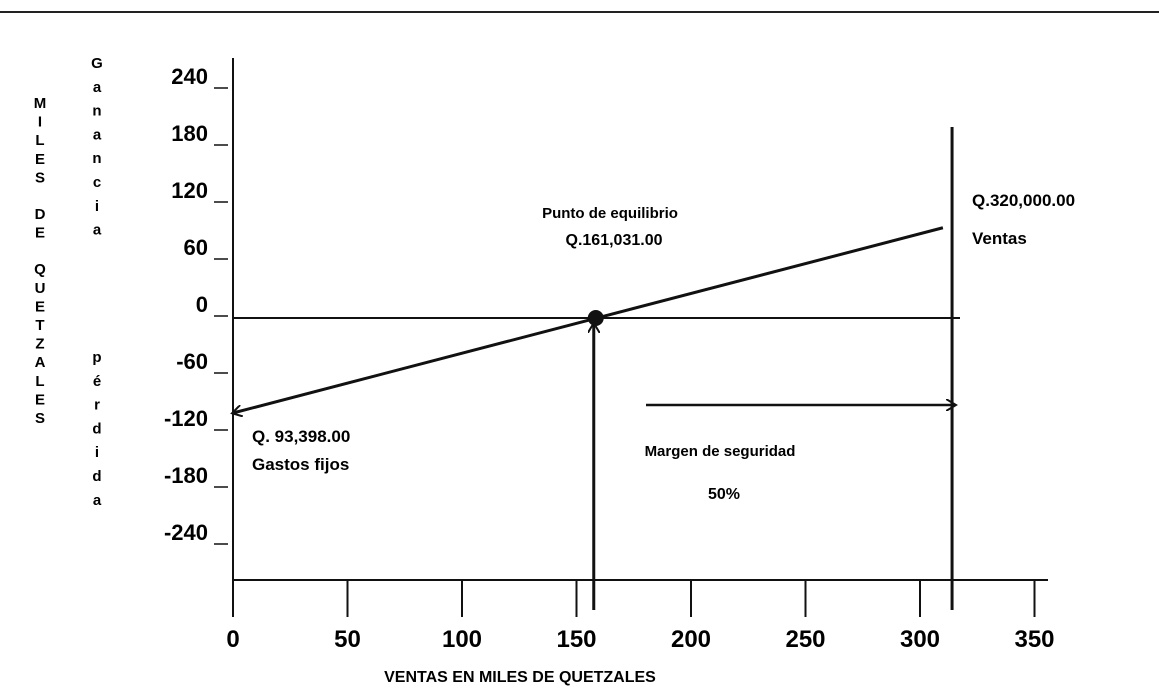 The image size is (1159, 694). What do you see at coordinates (610, 213) in the screenshot?
I see `break-even-title: Punto de equilibrio` at bounding box center [610, 213].